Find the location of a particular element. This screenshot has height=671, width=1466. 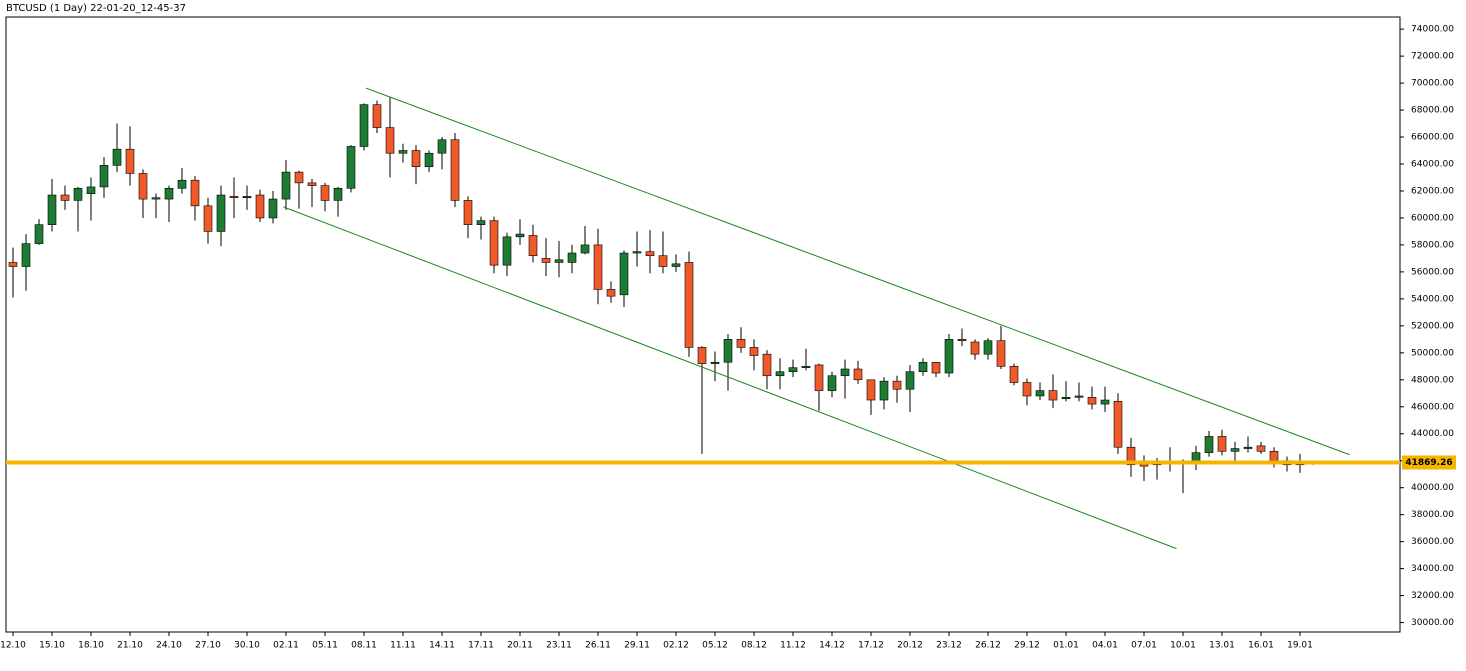

y-tick-label: 62000.00 is located at coordinates (1432, 191).